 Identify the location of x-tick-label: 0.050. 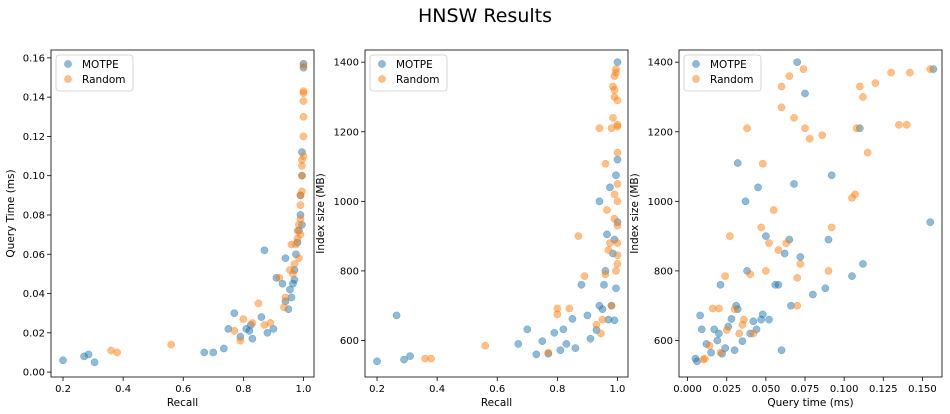
(766, 389).